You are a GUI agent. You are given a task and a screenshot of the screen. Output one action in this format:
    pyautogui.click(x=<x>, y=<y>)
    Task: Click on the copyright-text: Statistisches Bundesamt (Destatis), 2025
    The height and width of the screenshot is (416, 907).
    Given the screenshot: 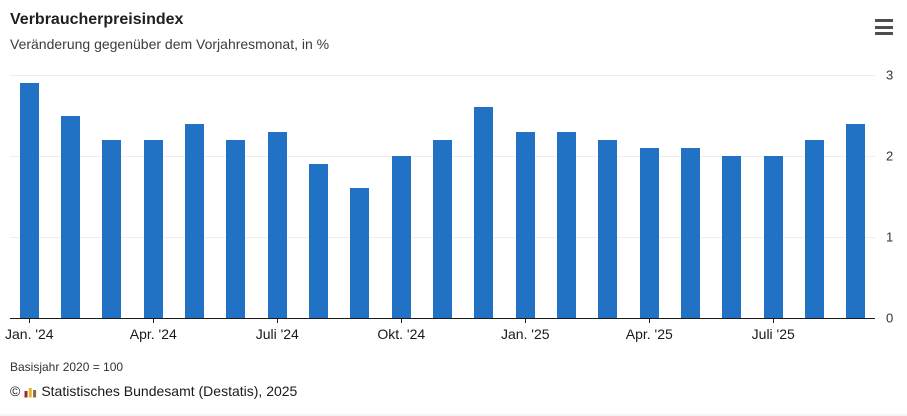 What is the action you would take?
    pyautogui.click(x=169, y=391)
    